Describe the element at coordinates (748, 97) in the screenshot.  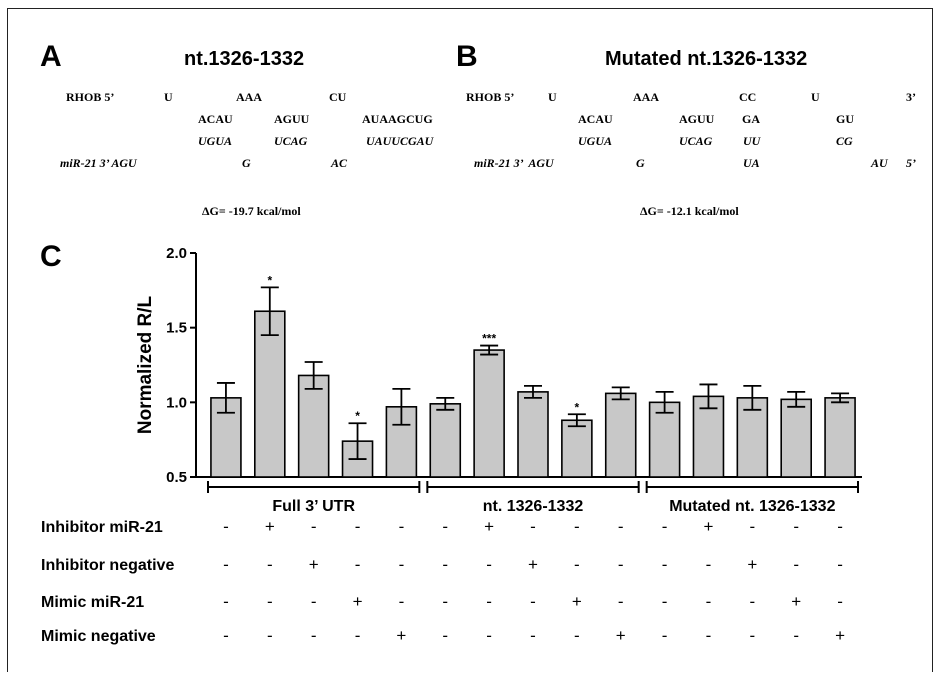
I see `panel-b-seq-cell: CC` at that location.